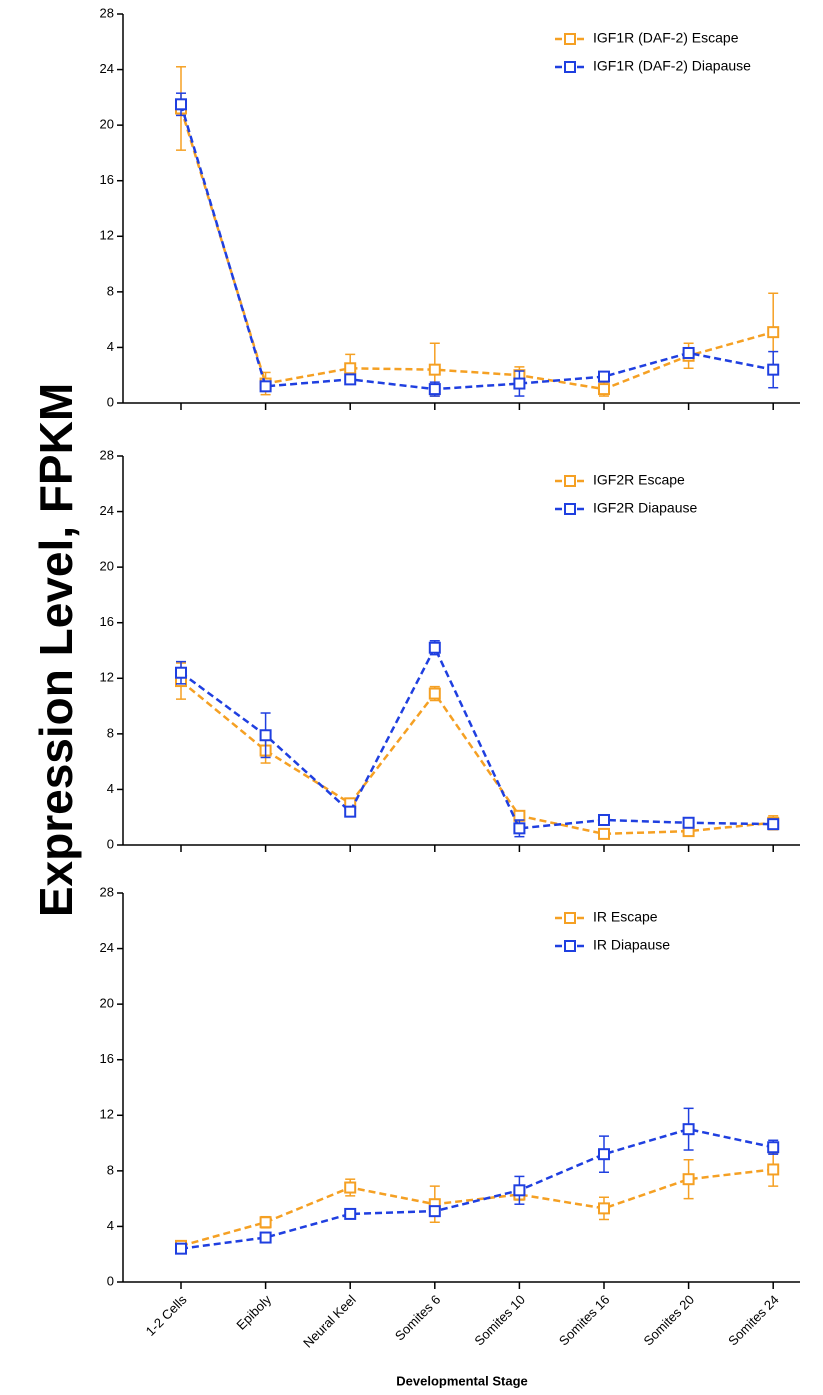 Image resolution: width=823 pixels, height=1395 pixels. I want to click on x-tick-label: Somites 6, so click(417, 1317).